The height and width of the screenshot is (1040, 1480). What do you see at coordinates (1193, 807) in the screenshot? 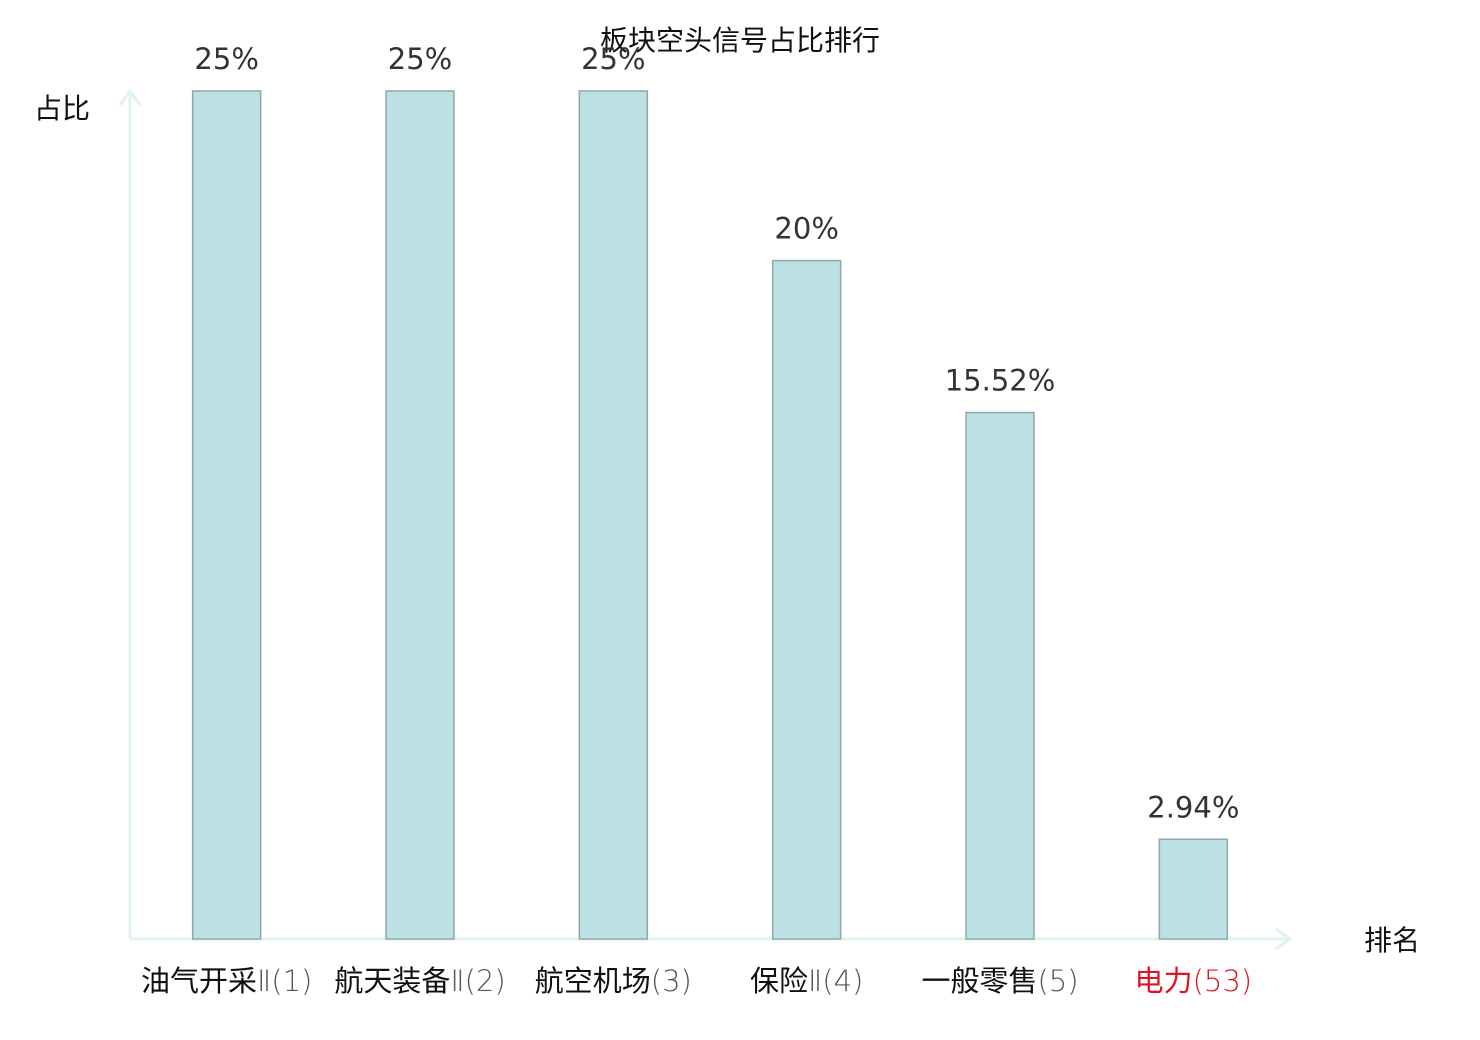
I see `value-label: 2.94%` at bounding box center [1193, 807].